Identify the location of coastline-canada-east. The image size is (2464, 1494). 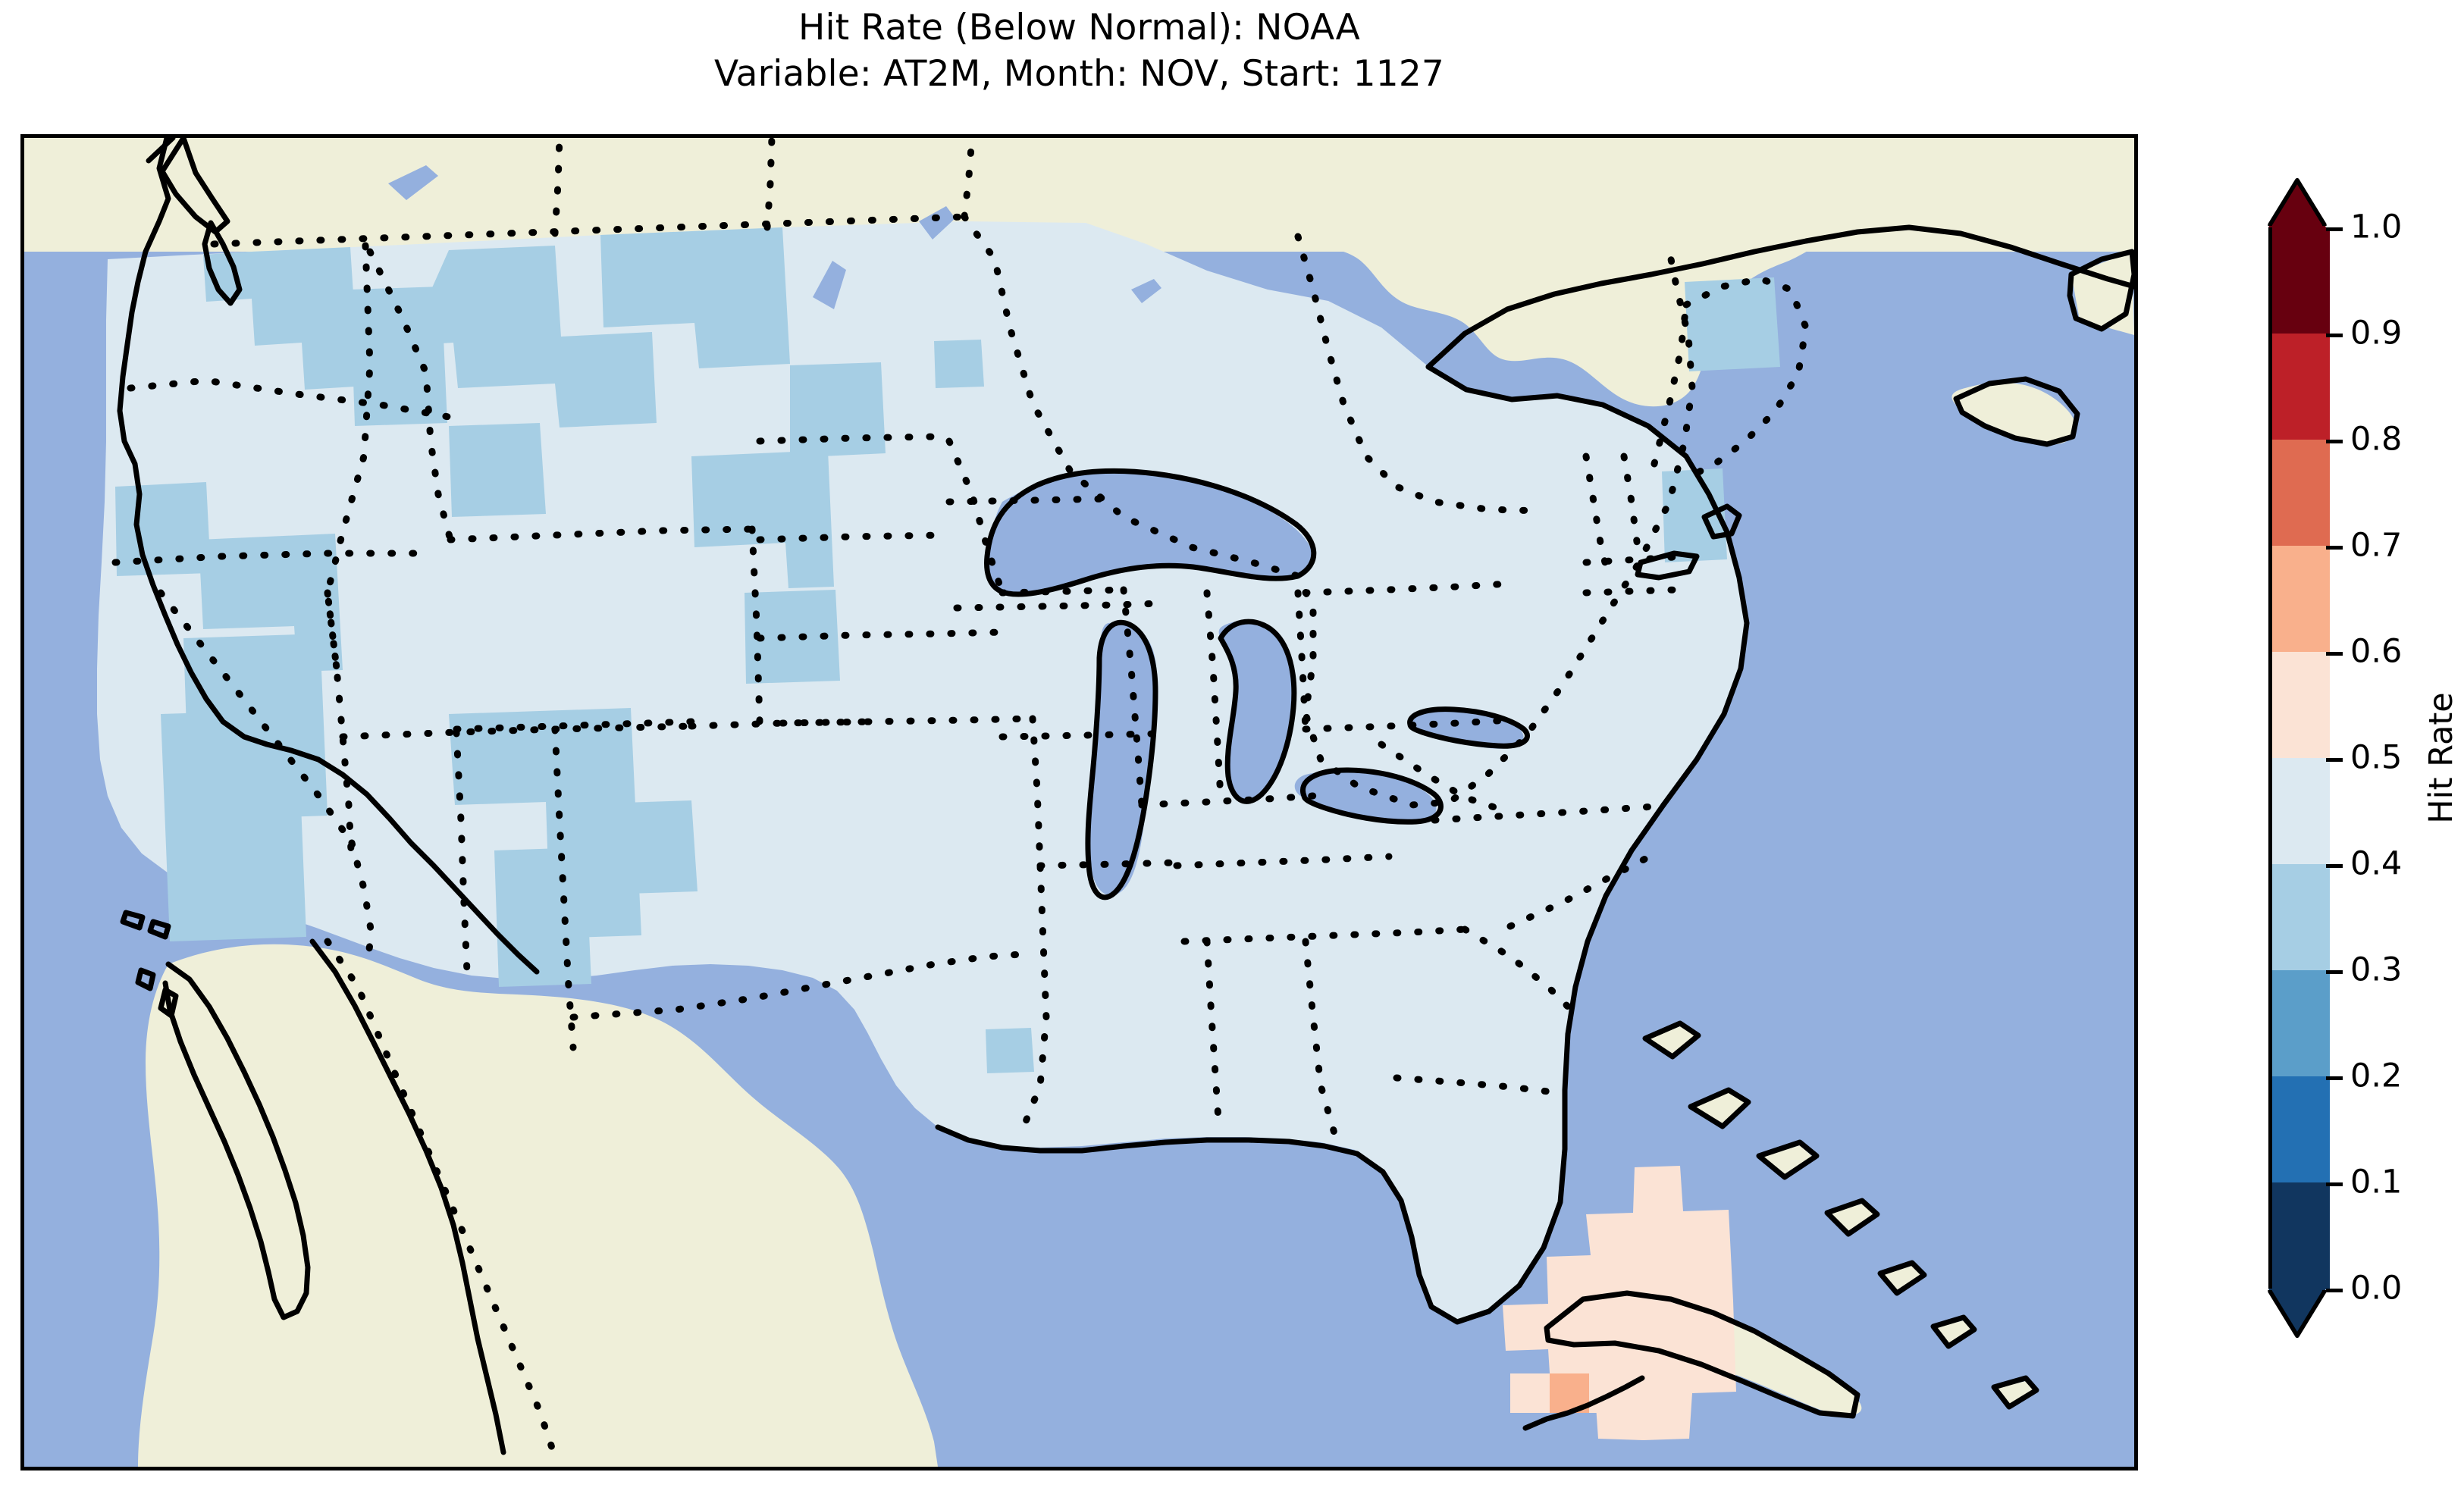
(1779, 297).